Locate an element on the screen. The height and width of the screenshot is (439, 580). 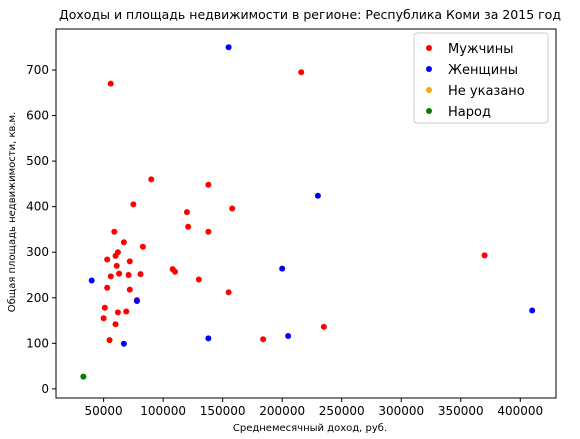
x-tick-label: 400000 is located at coordinates (520, 411).